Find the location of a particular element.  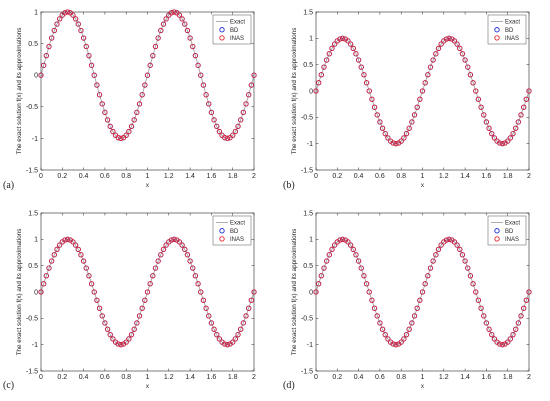

legend-entry: INAS is located at coordinates (512, 240).